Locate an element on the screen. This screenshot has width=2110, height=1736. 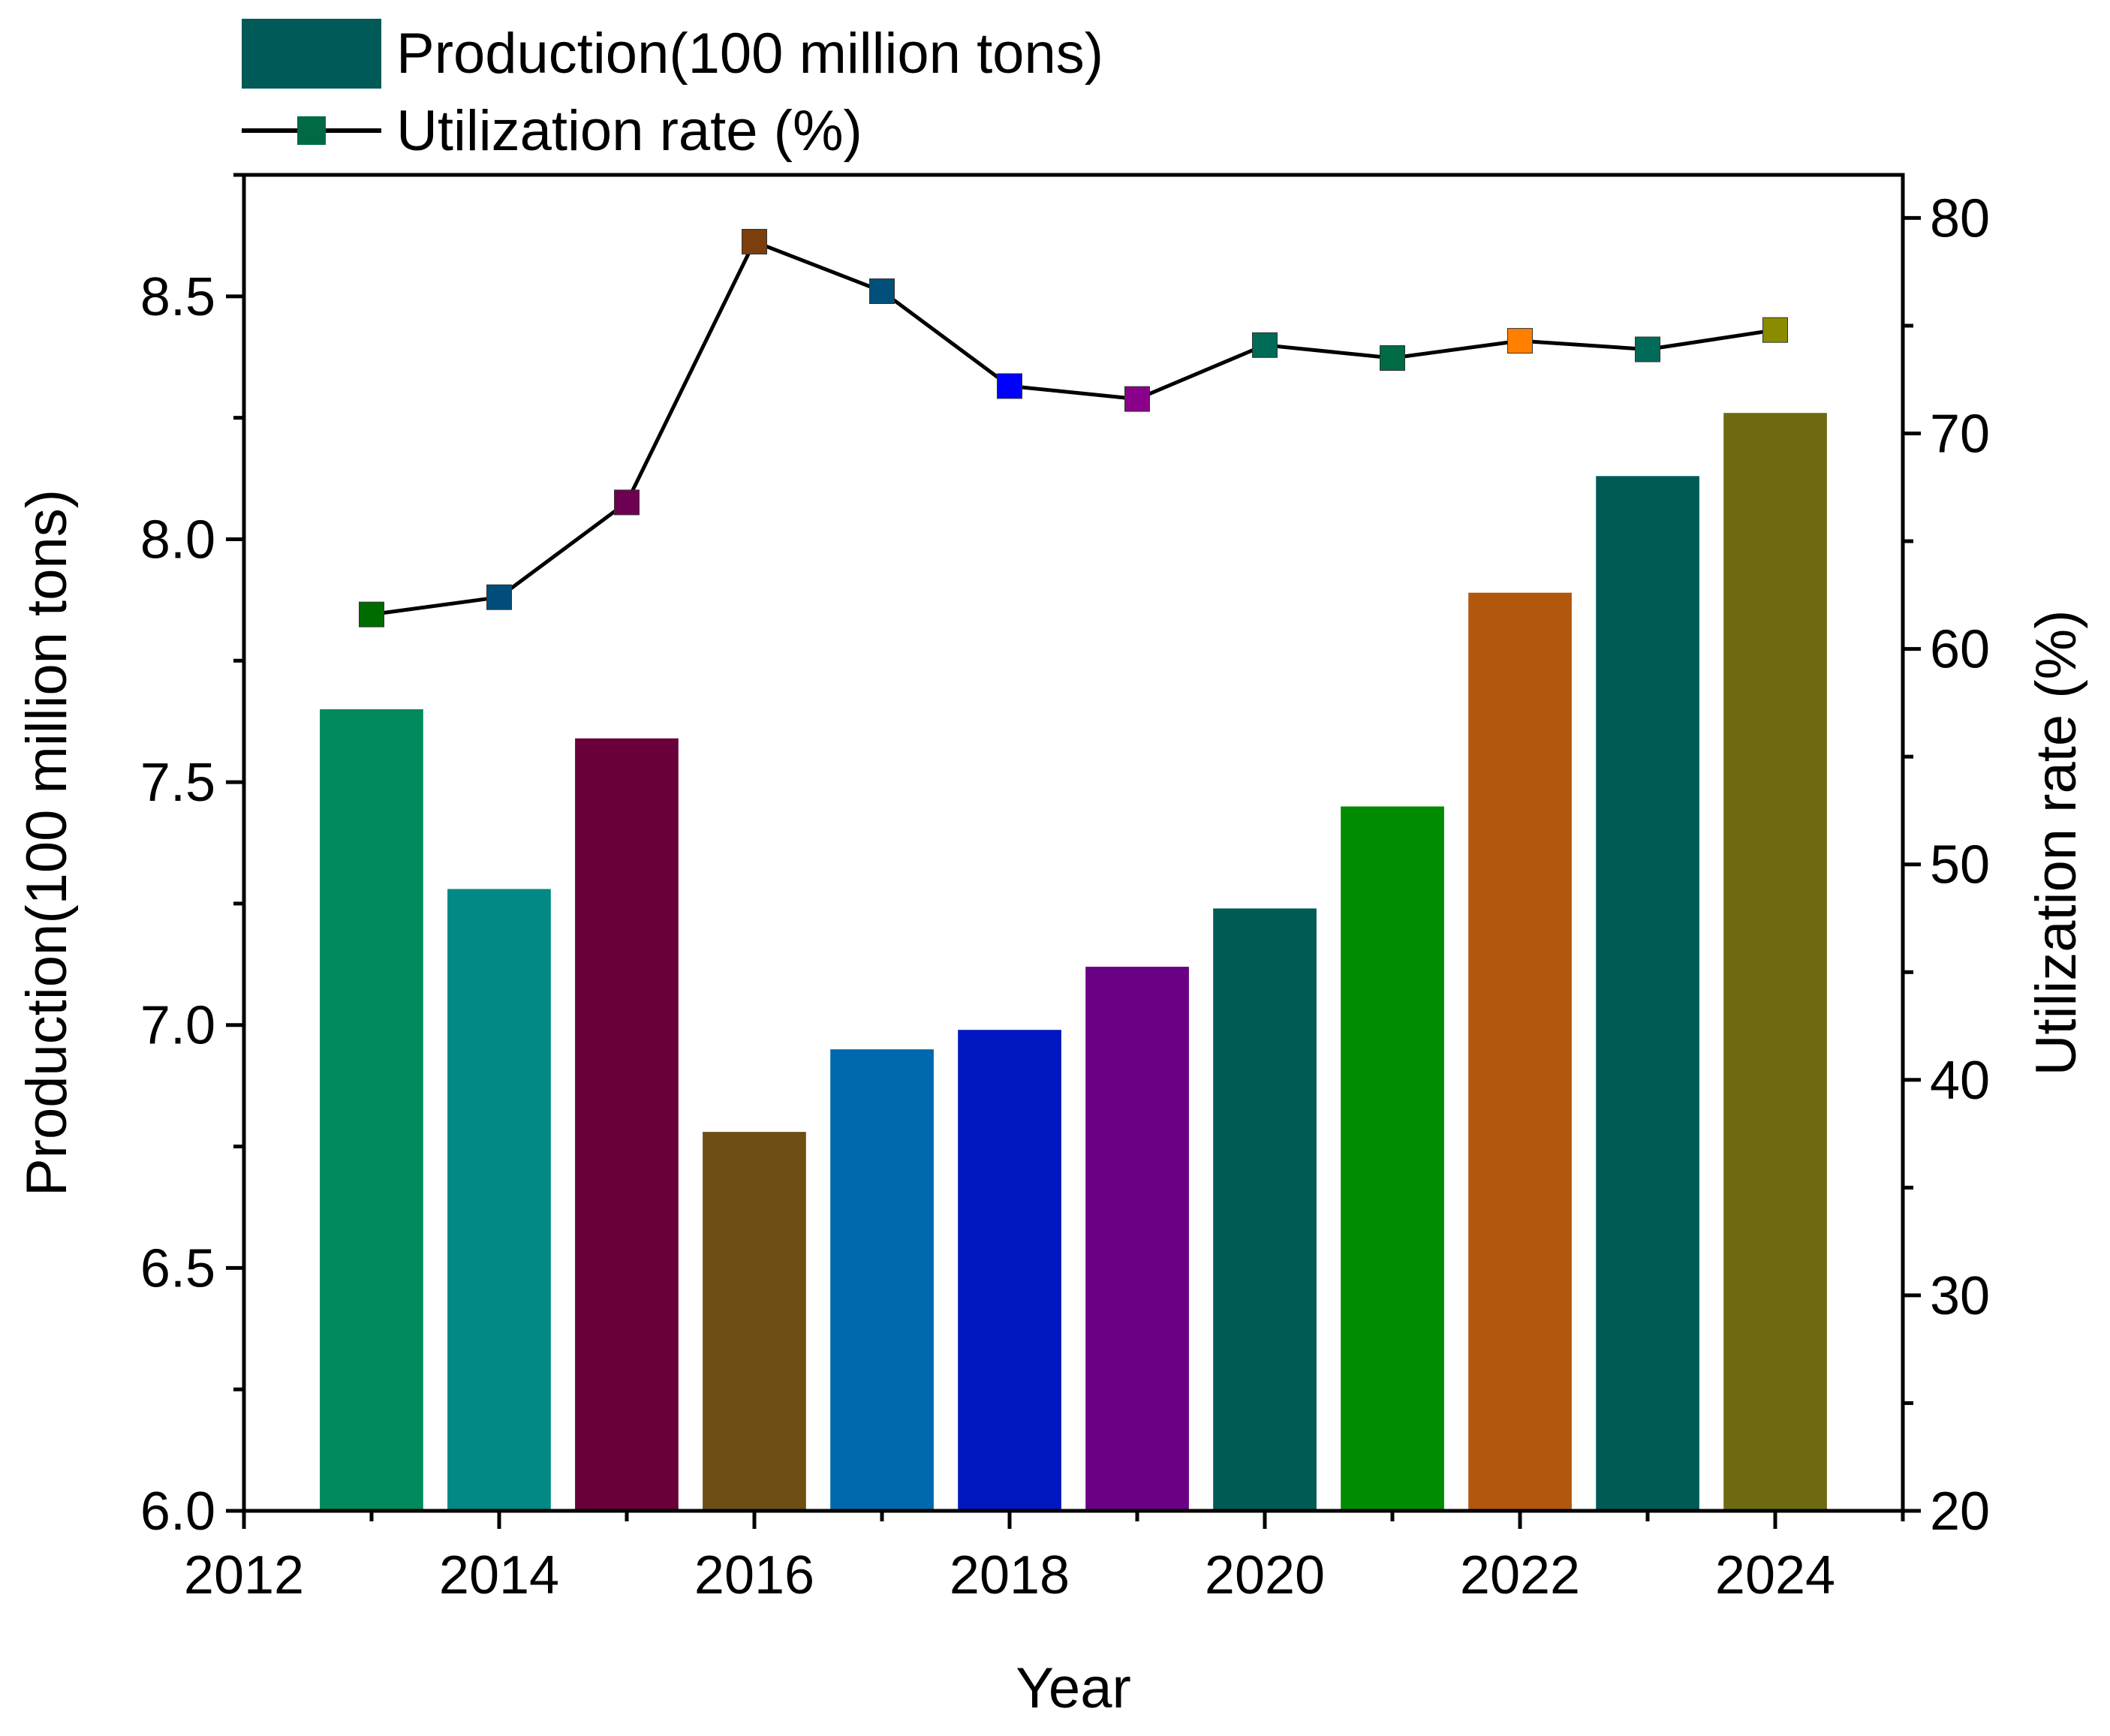
utilization-marker-2022 is located at coordinates (1520, 341).